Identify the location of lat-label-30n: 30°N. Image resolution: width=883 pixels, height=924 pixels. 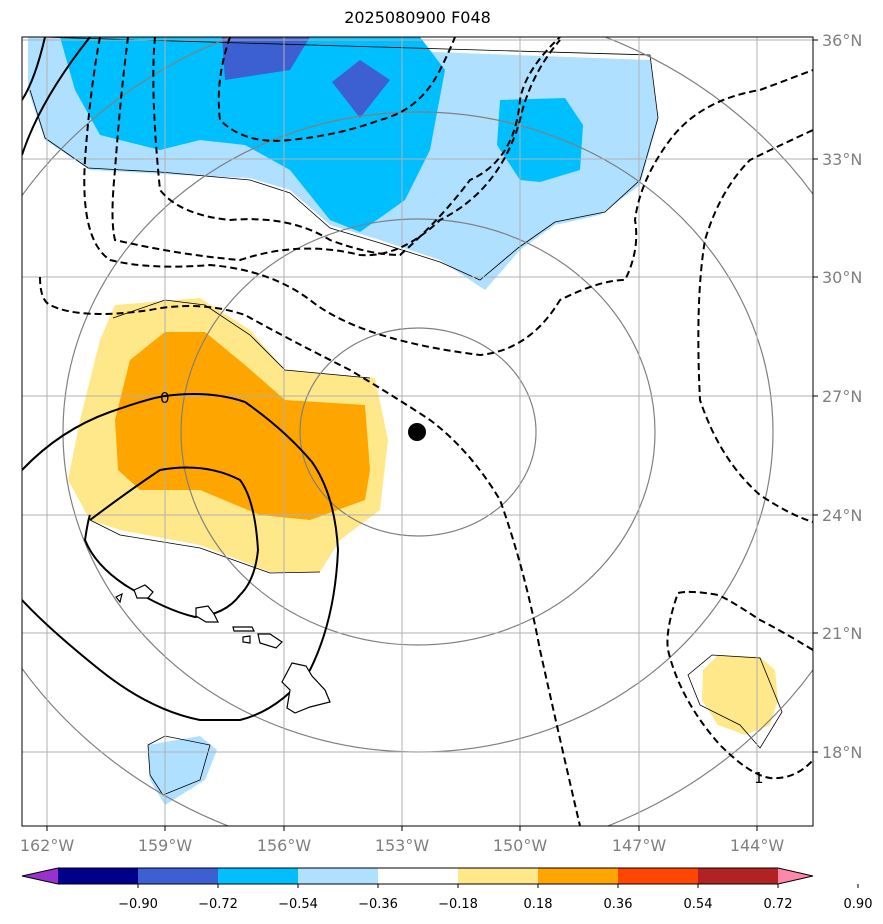
(842, 277).